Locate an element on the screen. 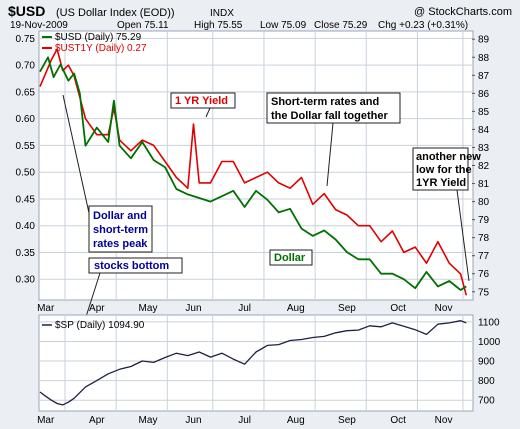 This screenshot has height=429, width=520. right-axis-tick-label: 85 is located at coordinates (484, 112).